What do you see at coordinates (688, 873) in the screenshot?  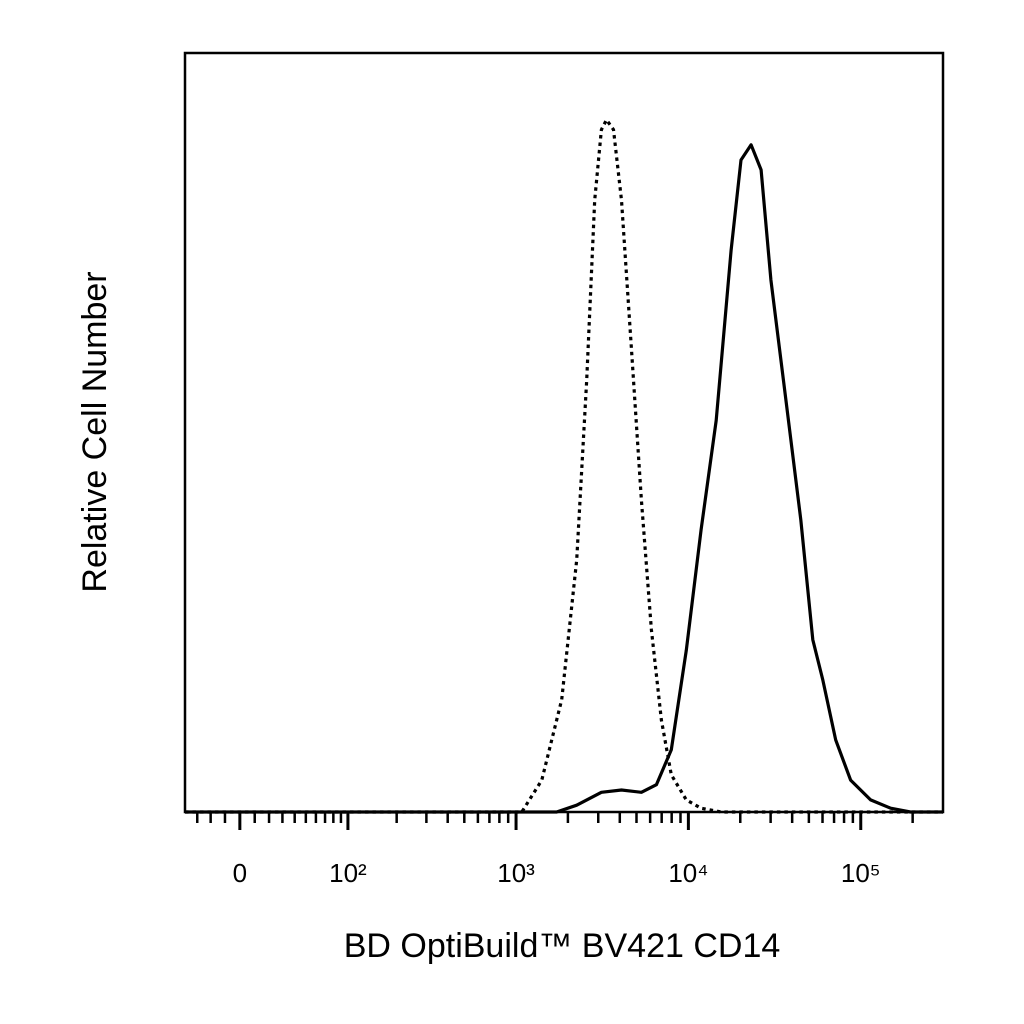 I see `x-tick-label: 10⁴` at bounding box center [688, 873].